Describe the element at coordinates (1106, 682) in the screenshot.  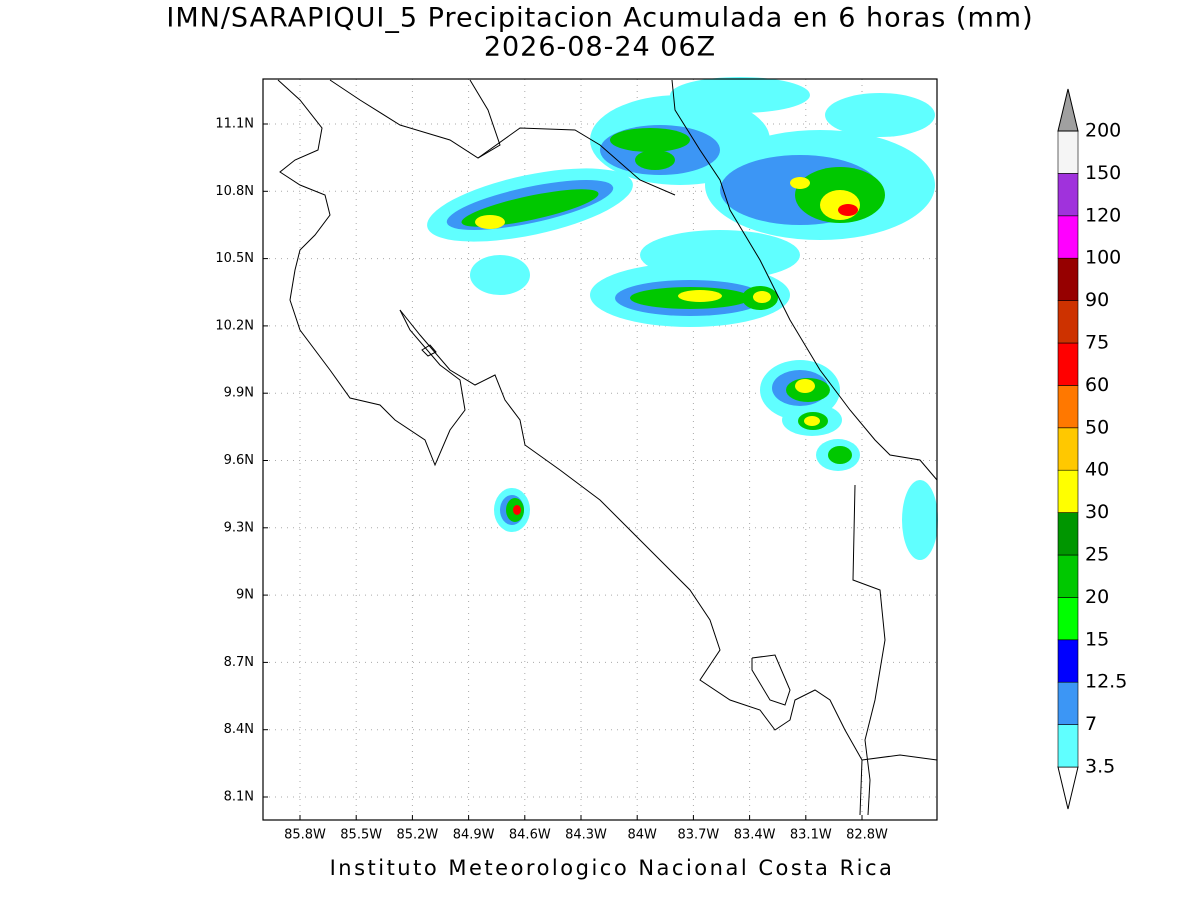
I see `legend-label: 12.5` at that location.